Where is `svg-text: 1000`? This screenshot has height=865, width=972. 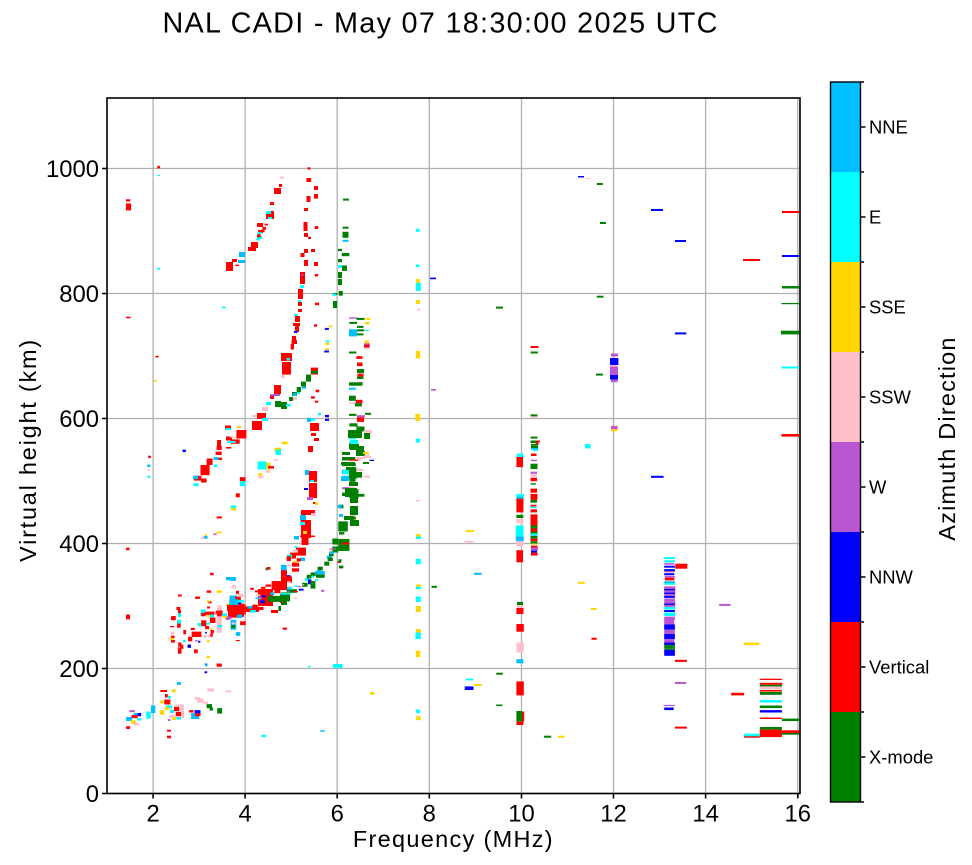
svg-text: 1000 is located at coordinates (72, 169).